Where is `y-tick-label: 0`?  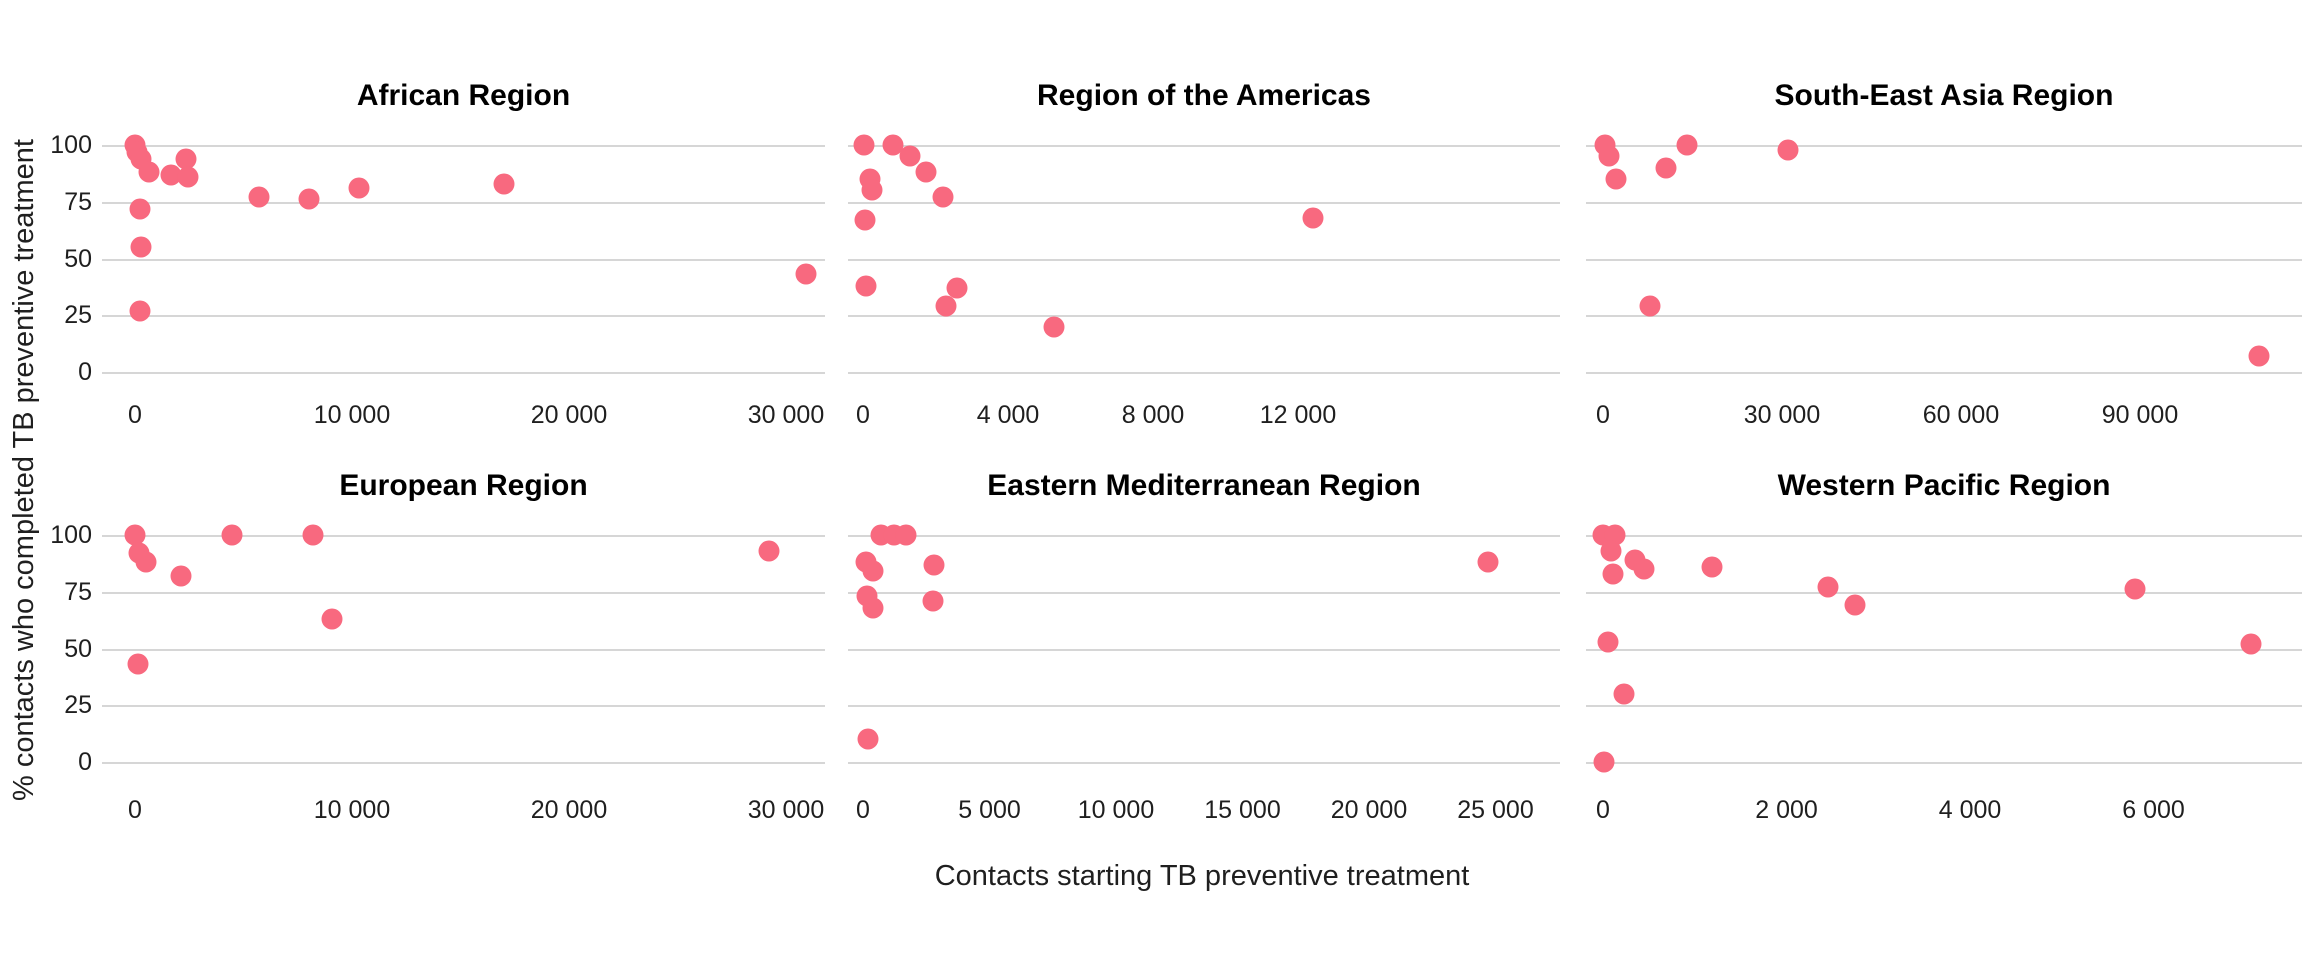 y-tick-label: 0 is located at coordinates (85, 372).